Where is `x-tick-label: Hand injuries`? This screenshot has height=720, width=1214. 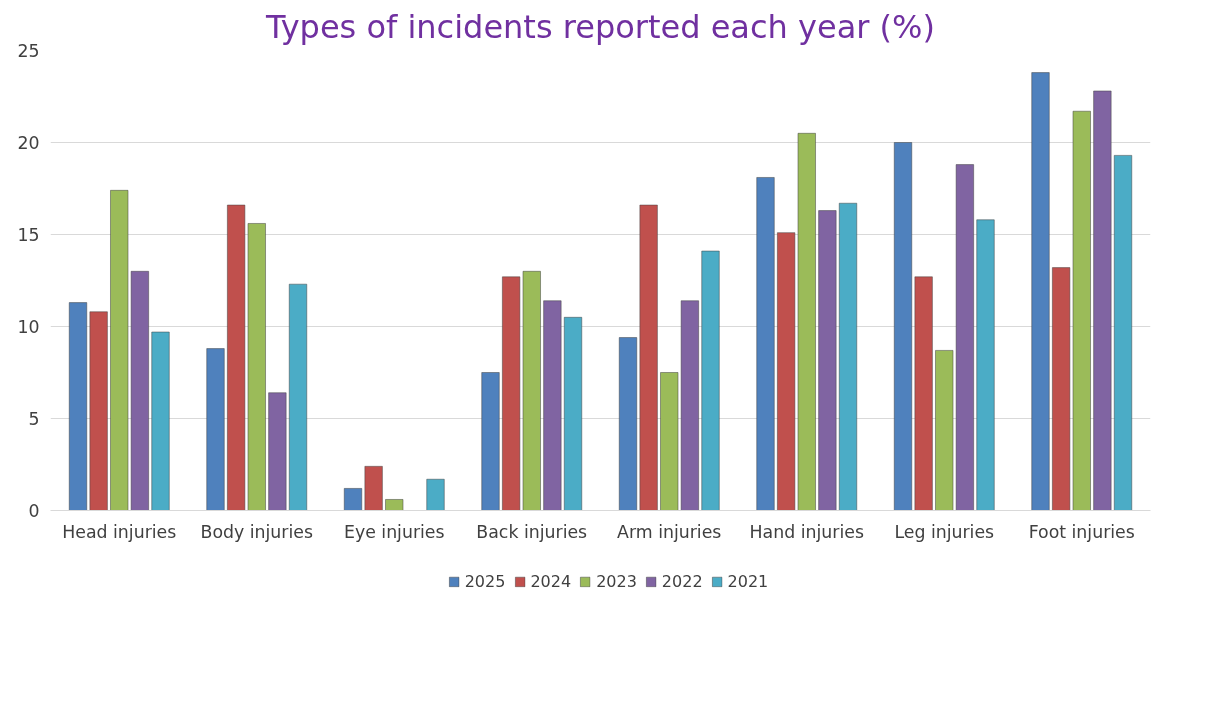
x-tick-label: Hand injuries is located at coordinates (806, 531).